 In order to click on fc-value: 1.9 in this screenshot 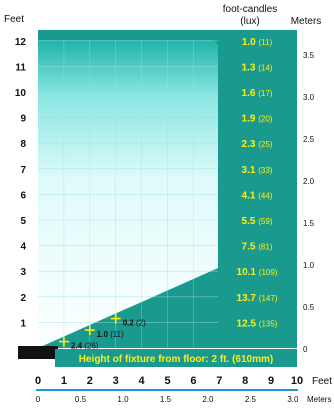, I will do `click(250, 119)`.